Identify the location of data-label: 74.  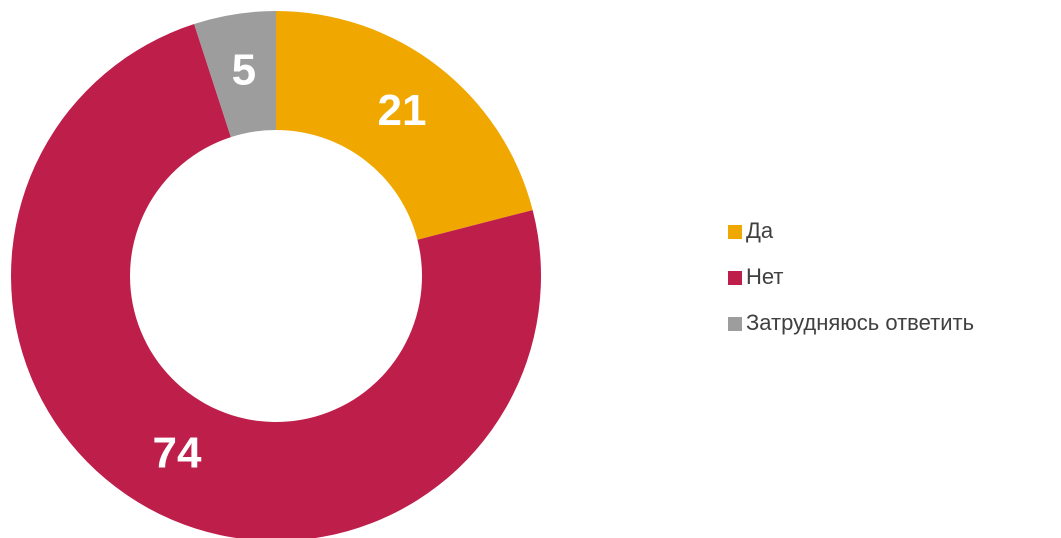
(177, 453).